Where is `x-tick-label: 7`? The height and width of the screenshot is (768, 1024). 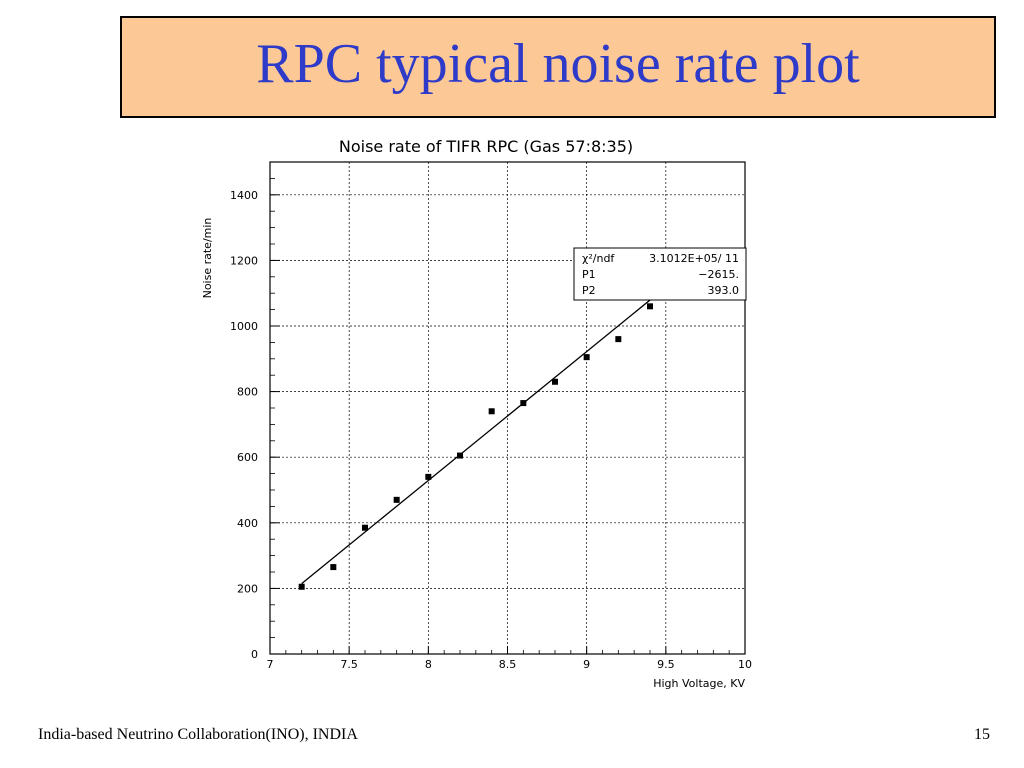 x-tick-label: 7 is located at coordinates (270, 664).